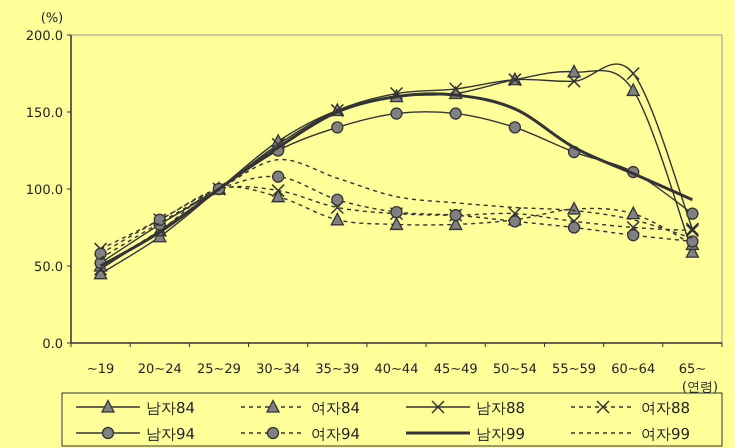  I want to click on y-tick-label: 150.0, so click(44, 113).